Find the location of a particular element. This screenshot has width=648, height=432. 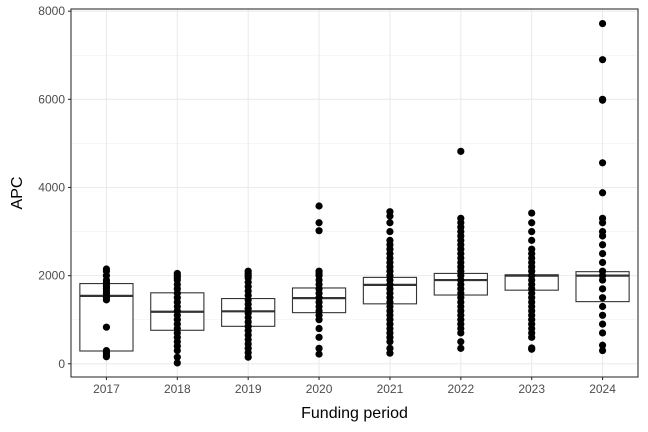

y-axis-title: APC is located at coordinates (17, 193).